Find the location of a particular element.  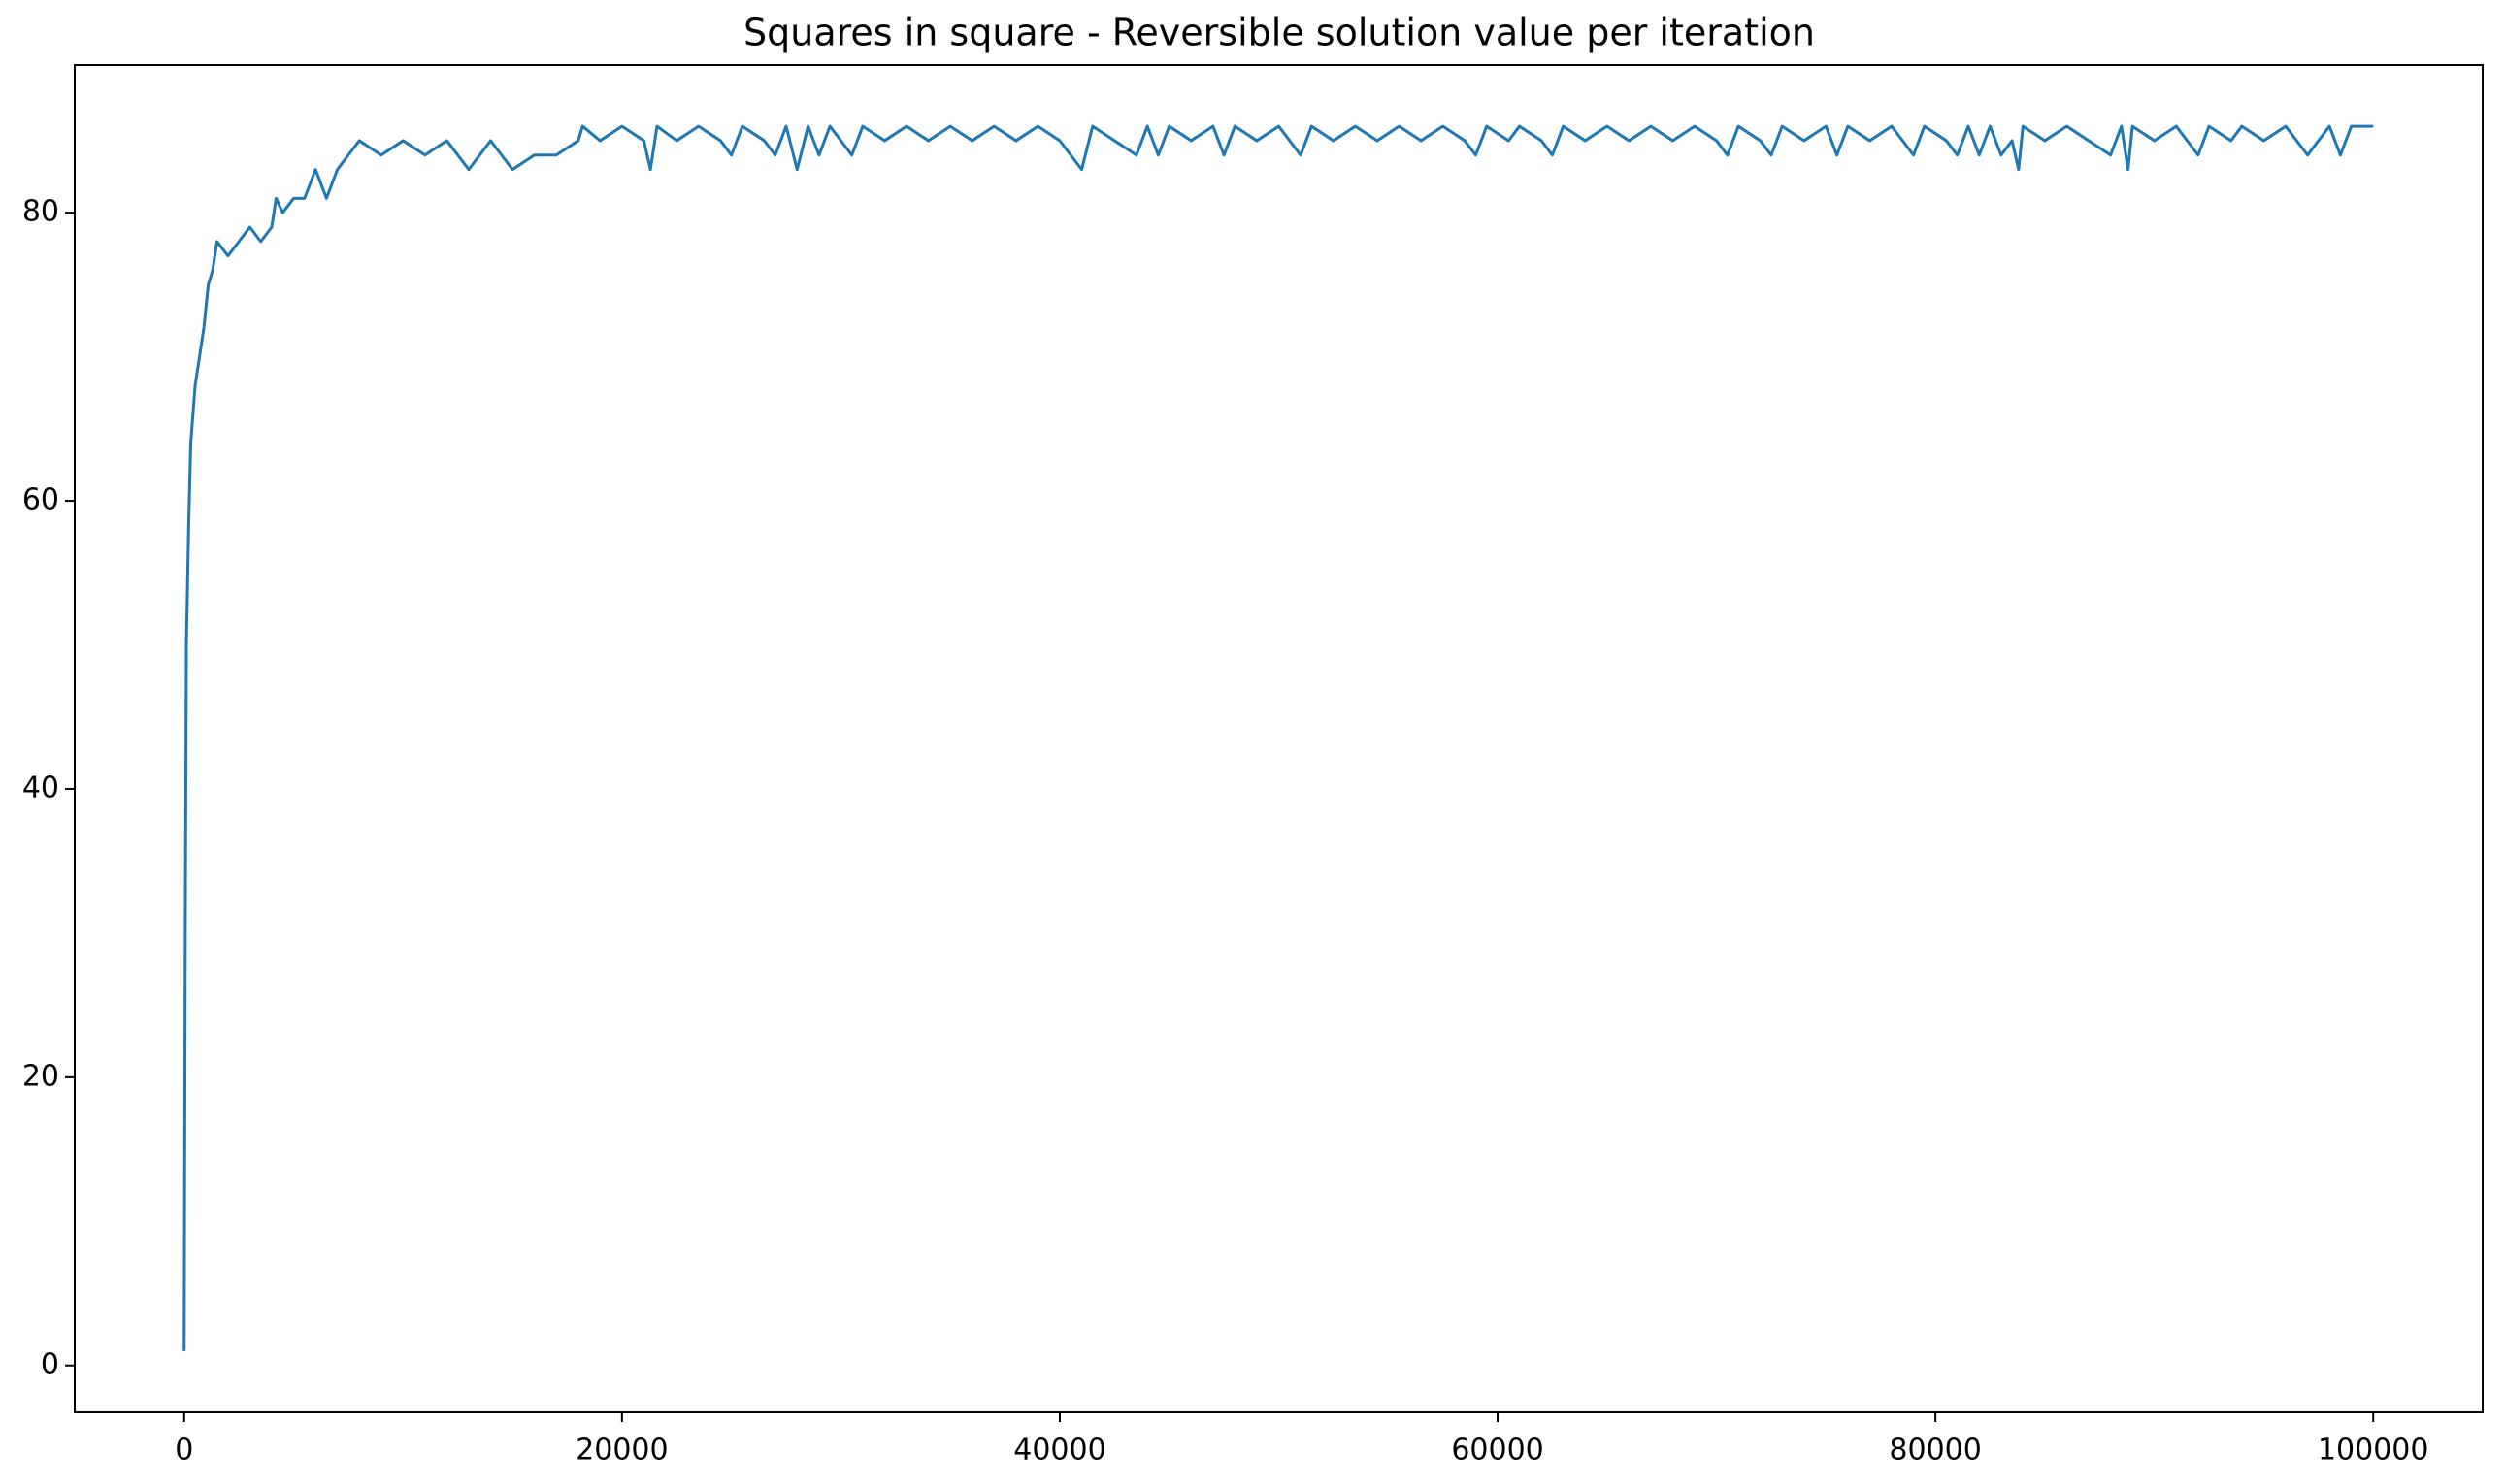

y-tick-label: 40 is located at coordinates (40, 788).